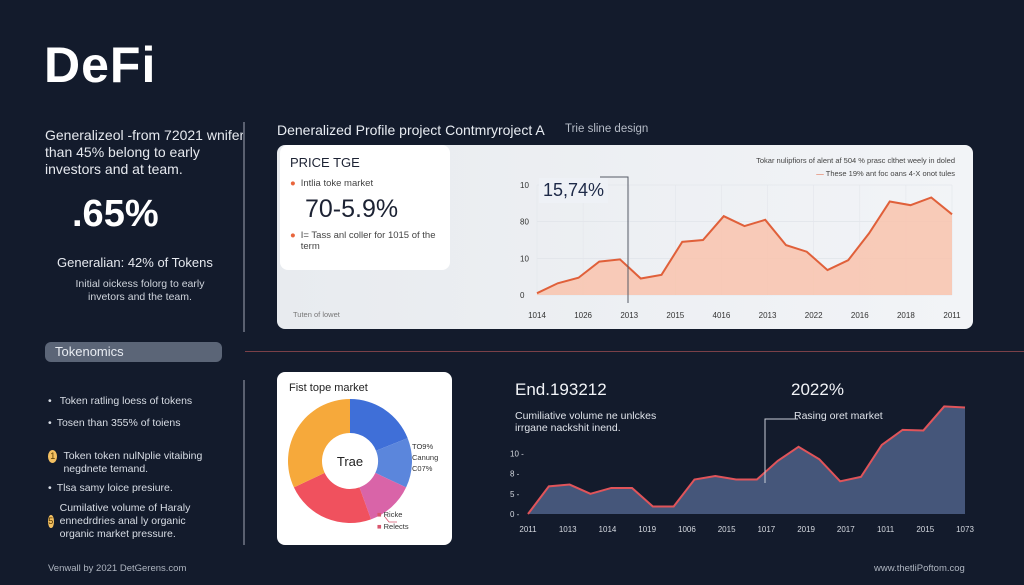 This screenshot has width=1024, height=585. Describe the element at coordinates (781, 450) in the screenshot. I see `annotation-leader-line` at that location.